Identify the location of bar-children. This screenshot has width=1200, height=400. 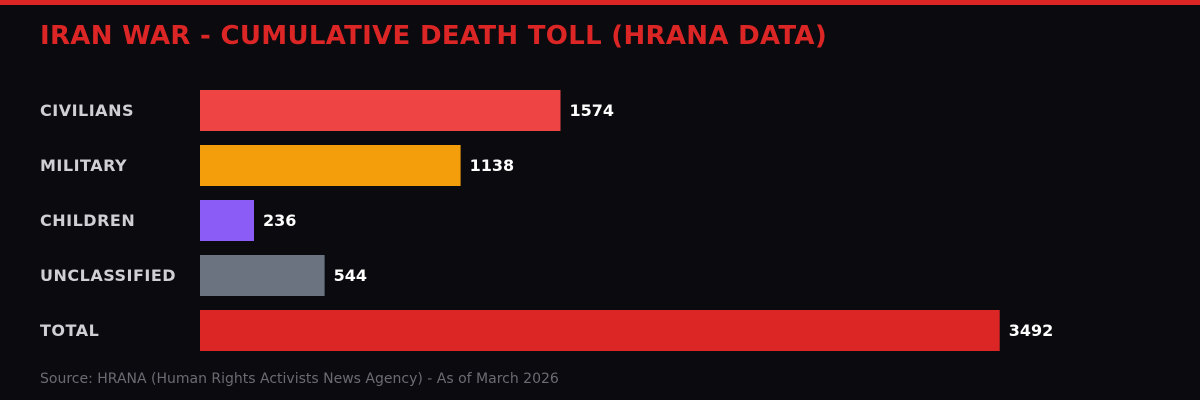
(227, 220).